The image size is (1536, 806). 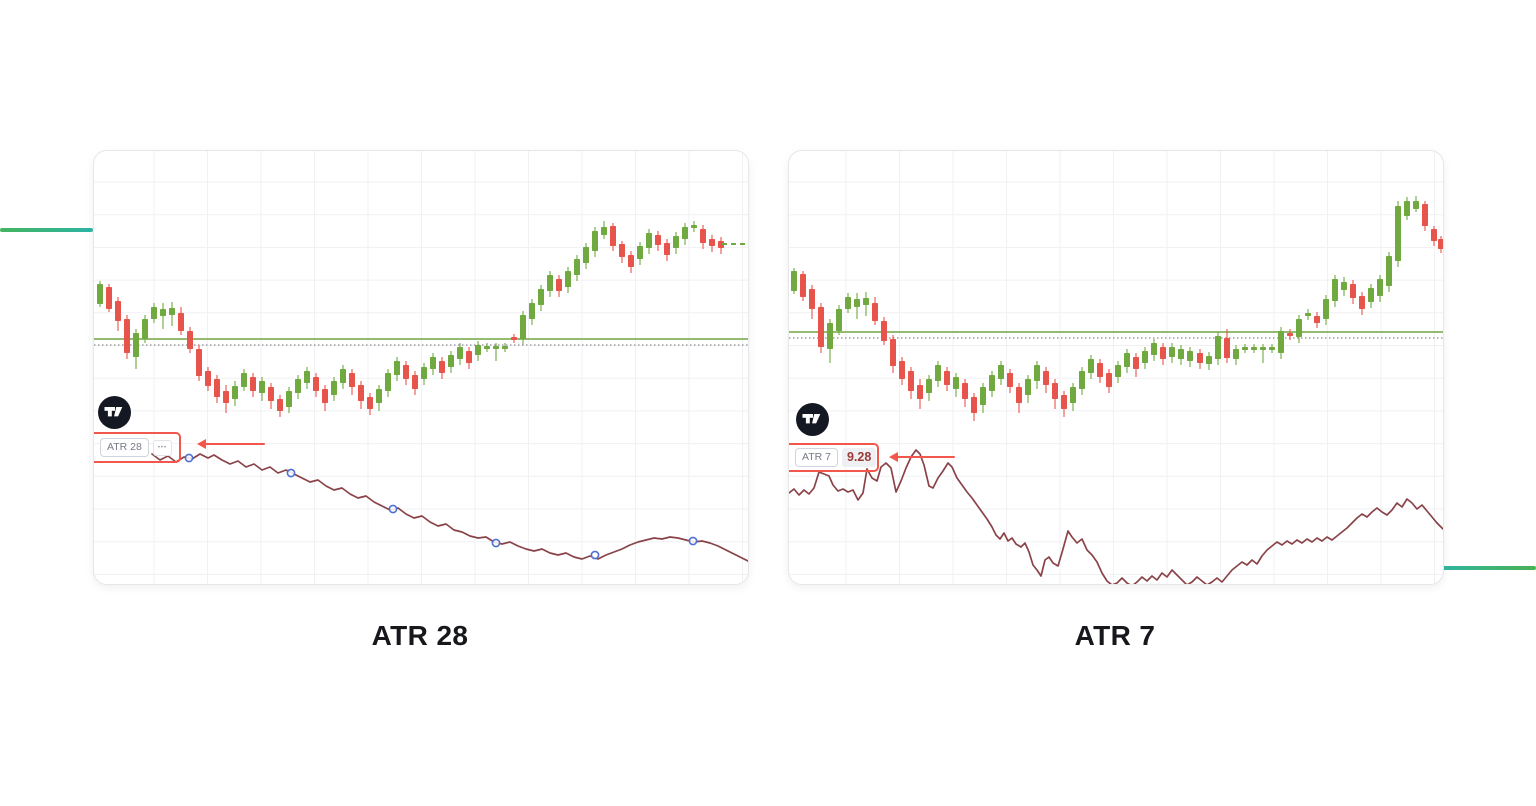 I want to click on indicator-value-readout: 9.28, so click(x=859, y=457).